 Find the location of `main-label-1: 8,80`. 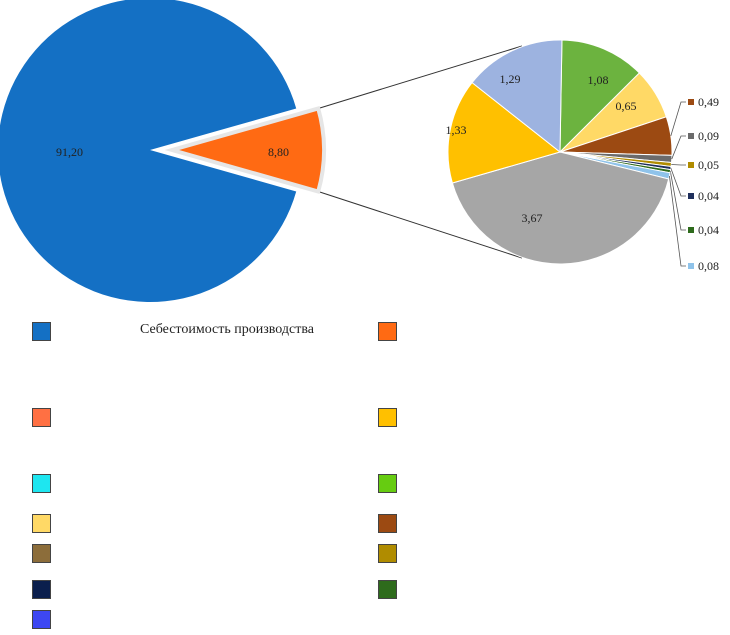

main-label-1: 8,80 is located at coordinates (278, 152).